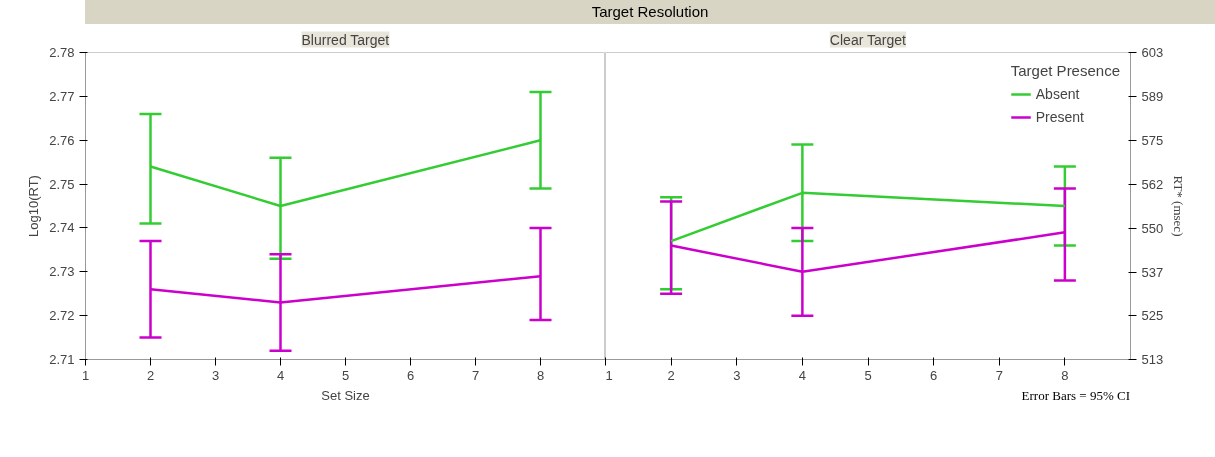 The width and height of the screenshot is (1215, 457). I want to click on legend-label: Absent, so click(1057, 94).